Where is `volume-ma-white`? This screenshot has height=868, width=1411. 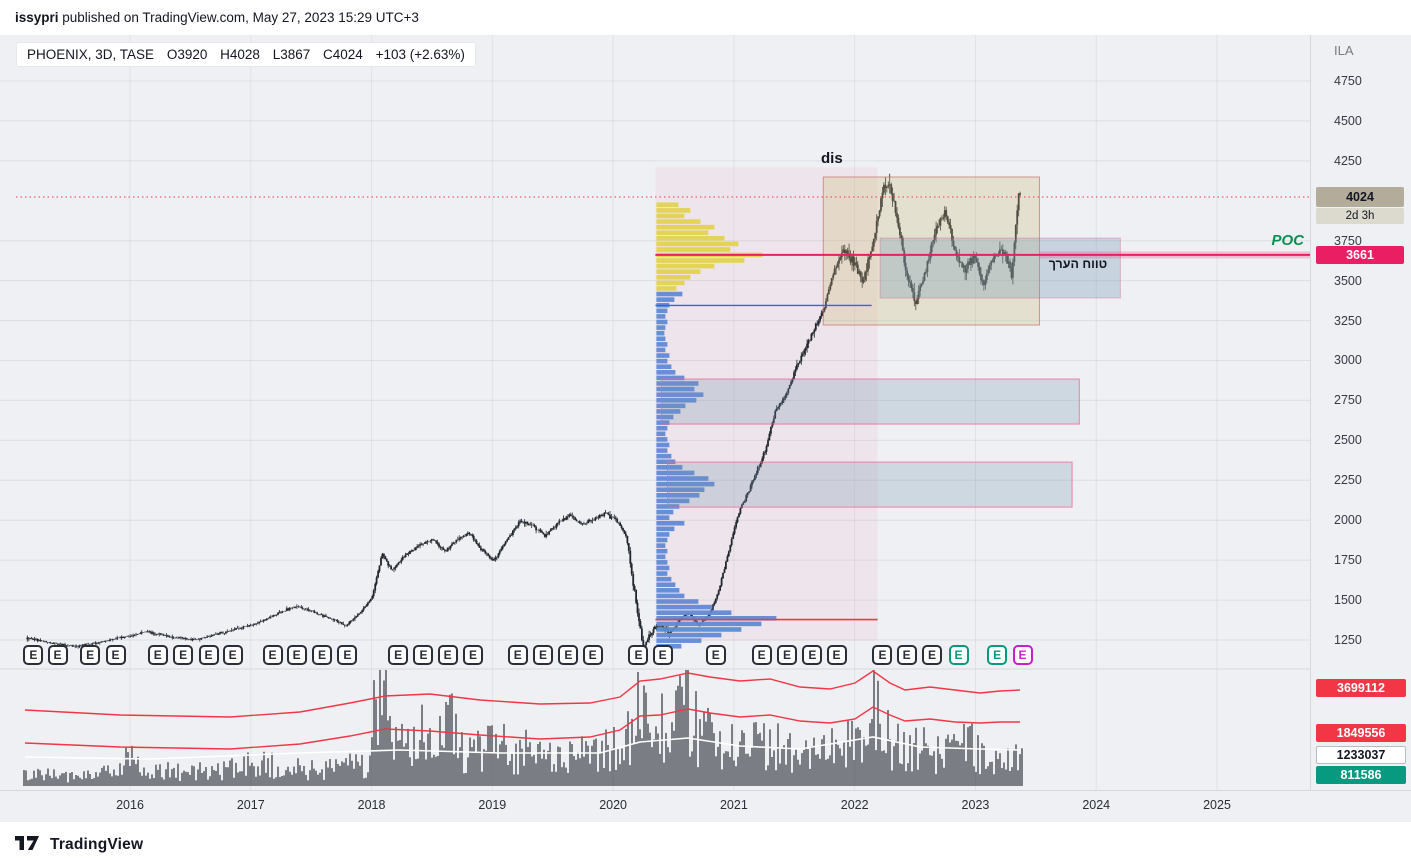 volume-ma-white is located at coordinates (522, 748).